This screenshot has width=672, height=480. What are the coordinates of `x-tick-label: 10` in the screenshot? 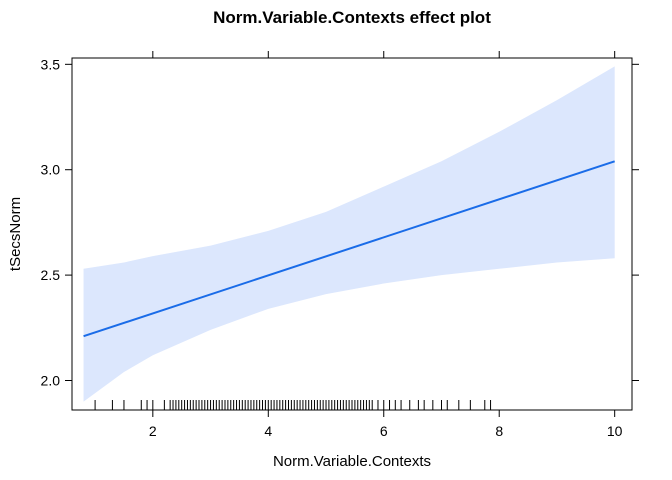 It's located at (615, 431).